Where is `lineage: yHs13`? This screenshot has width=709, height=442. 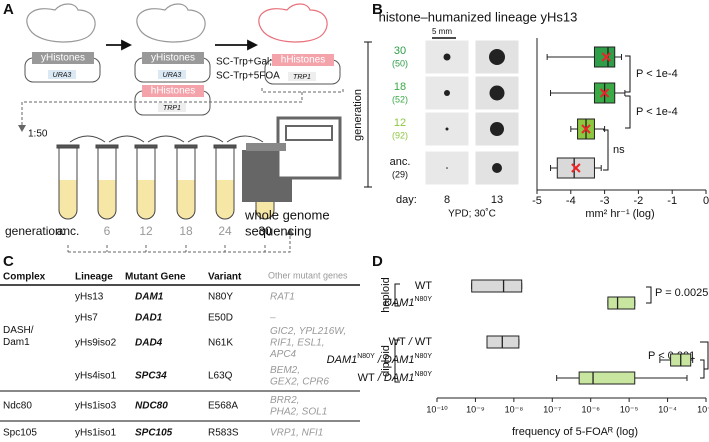
lineage: yHs13 is located at coordinates (89, 297).